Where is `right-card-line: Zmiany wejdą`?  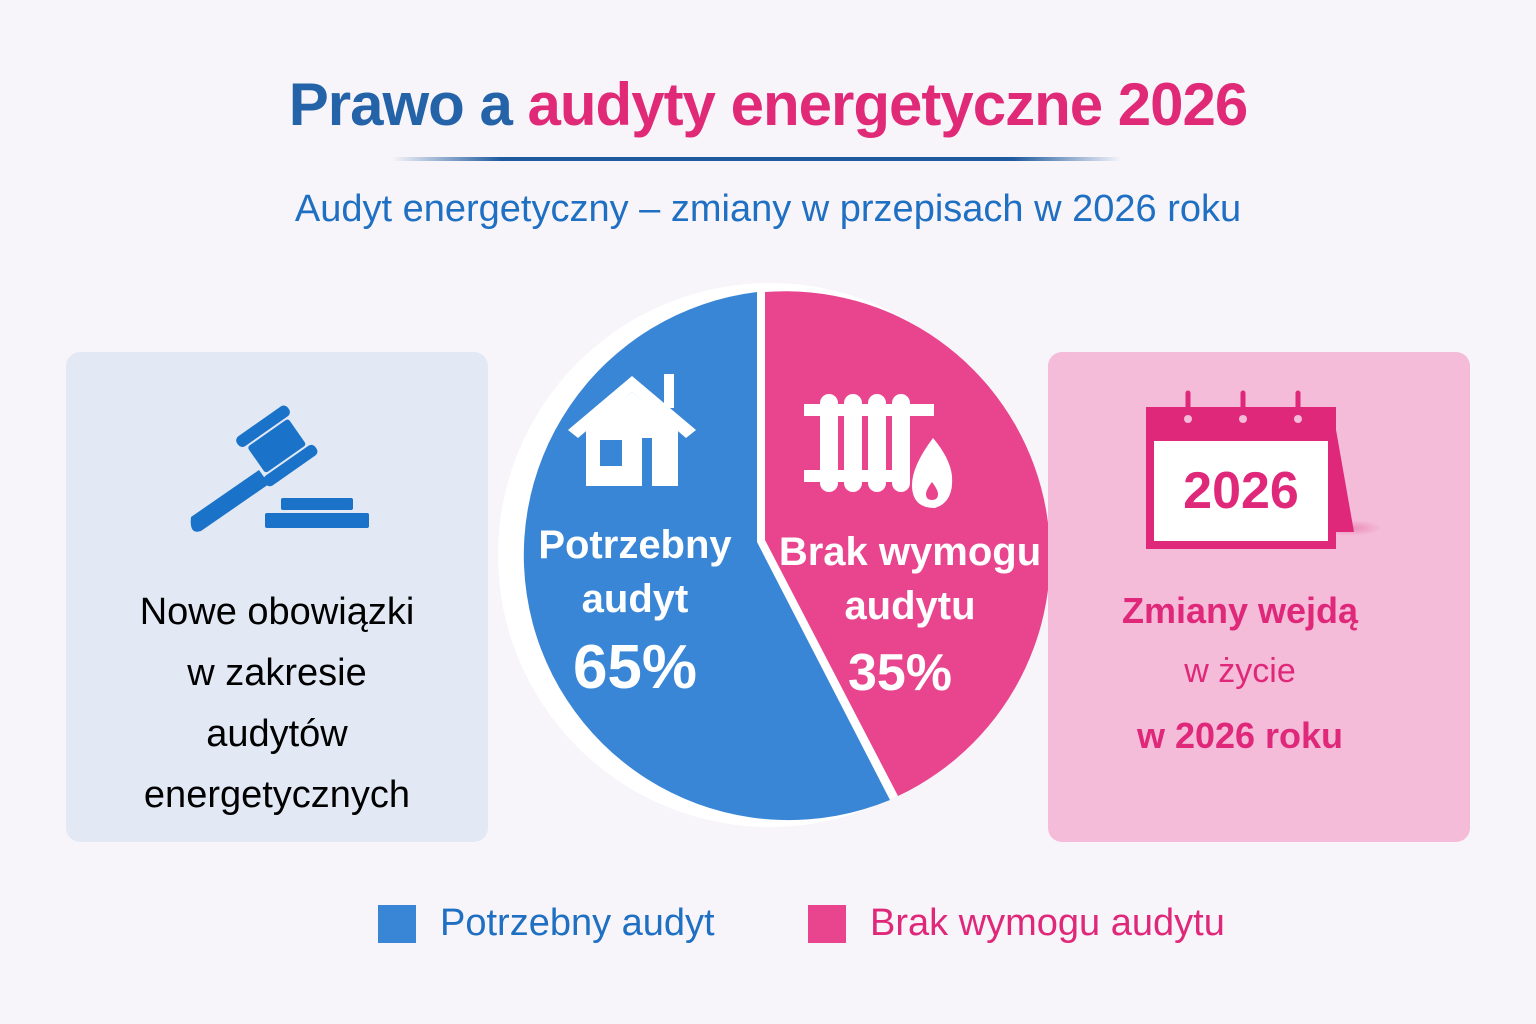 right-card-line: Zmiany wejdą is located at coordinates (1240, 610).